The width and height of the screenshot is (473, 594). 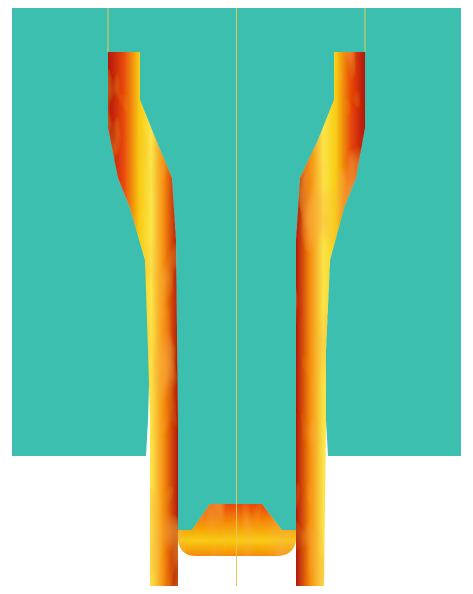 I want to click on hot-wall-right, so click(x=330, y=319).